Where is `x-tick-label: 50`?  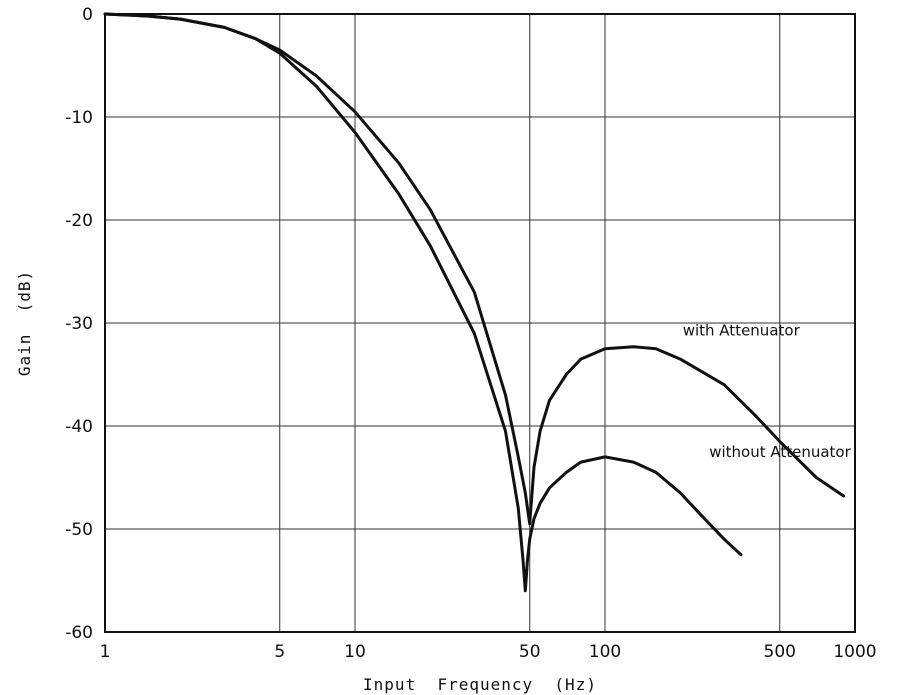
x-tick-label: 50 is located at coordinates (530, 652).